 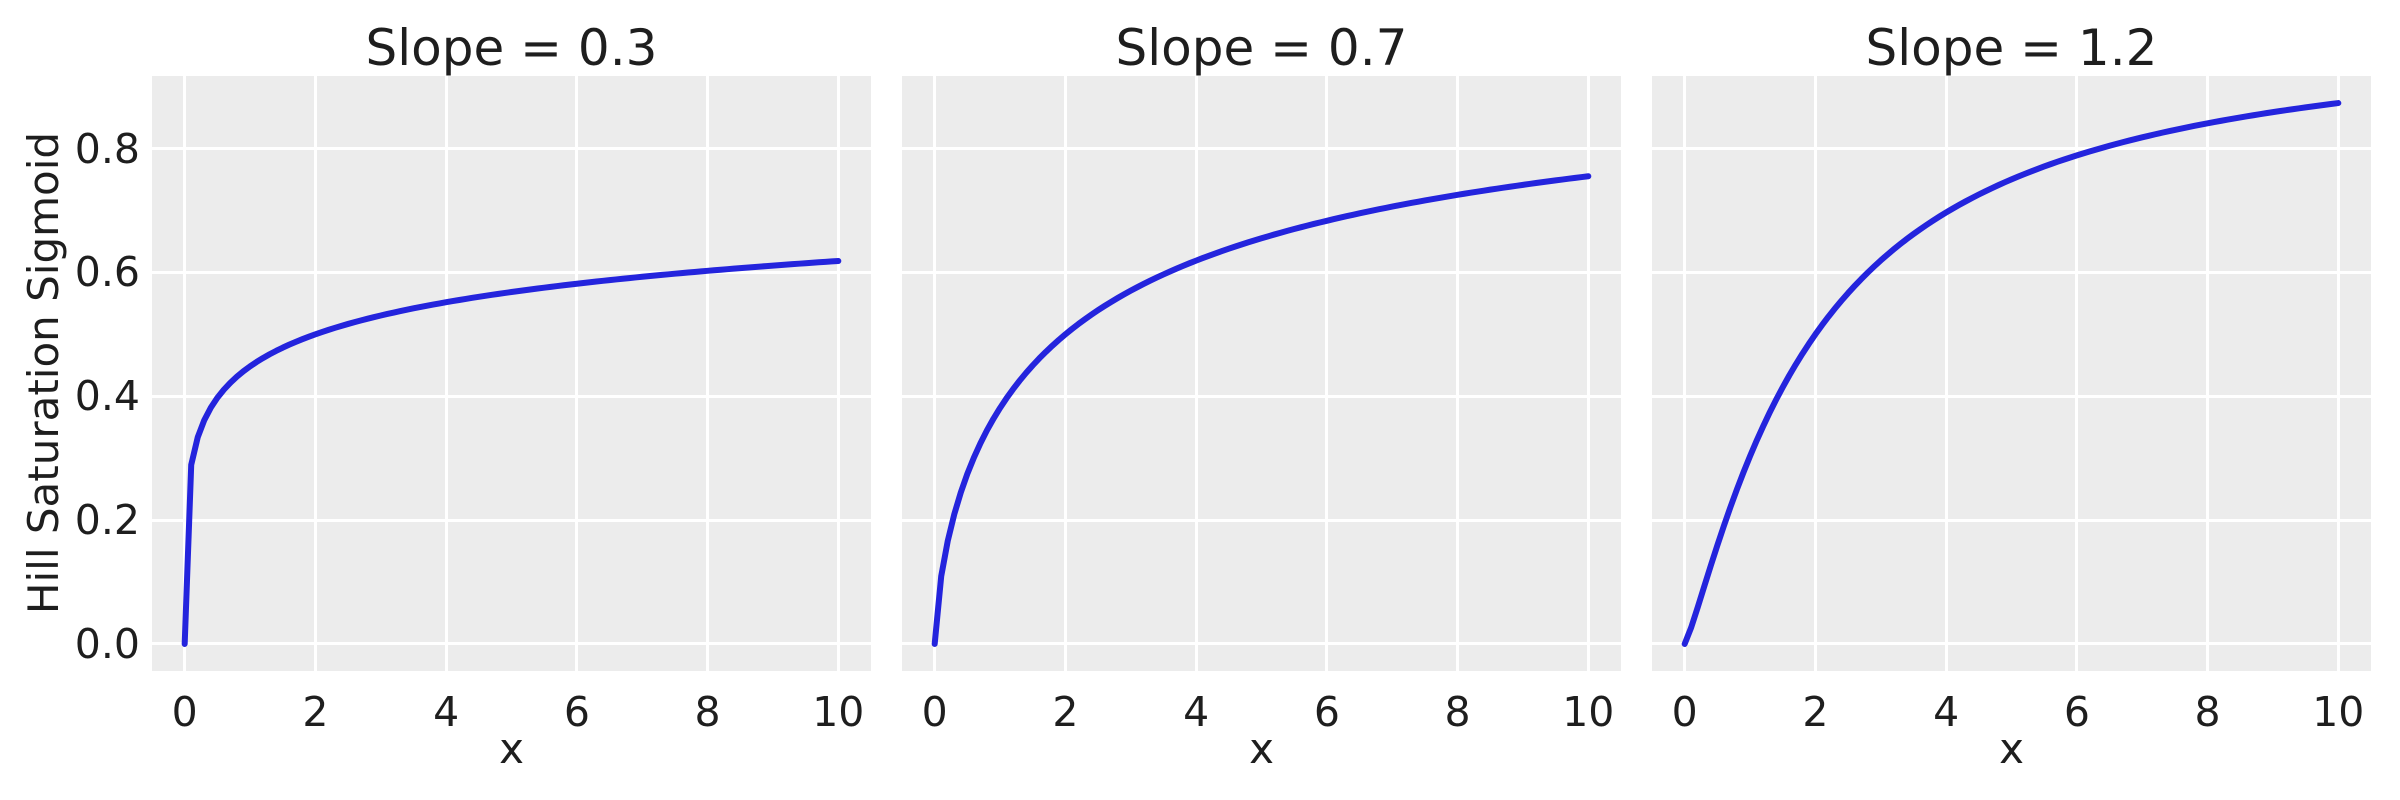 I want to click on y-tick-label: 0.6, so click(x=107, y=272).